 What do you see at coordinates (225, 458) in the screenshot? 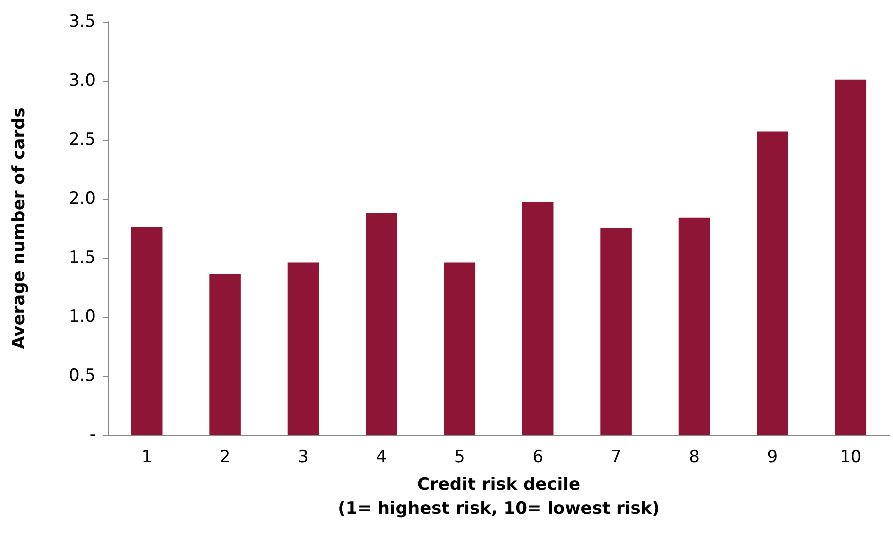
I see `x-tick-label: 2` at bounding box center [225, 458].